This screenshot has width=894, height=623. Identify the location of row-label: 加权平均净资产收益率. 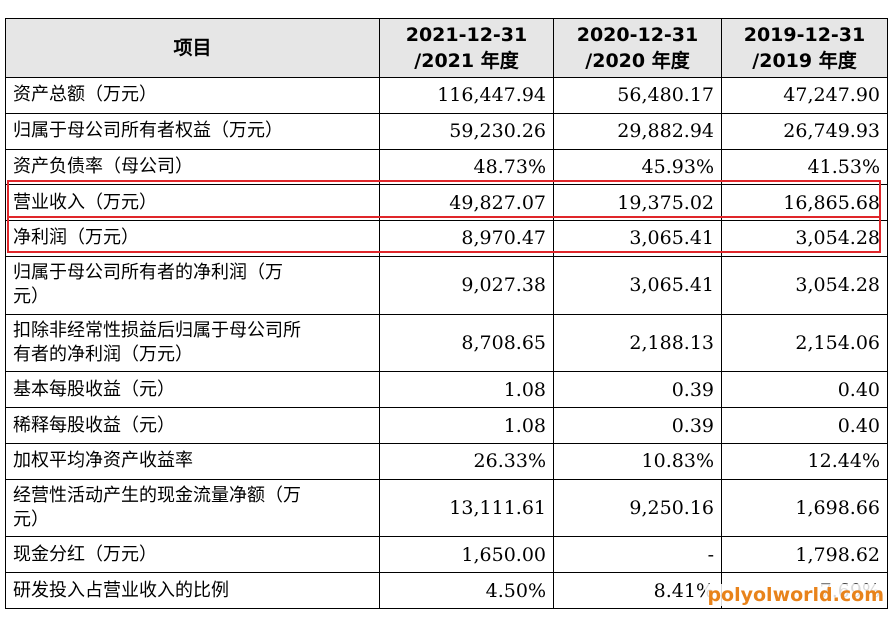
(192, 461).